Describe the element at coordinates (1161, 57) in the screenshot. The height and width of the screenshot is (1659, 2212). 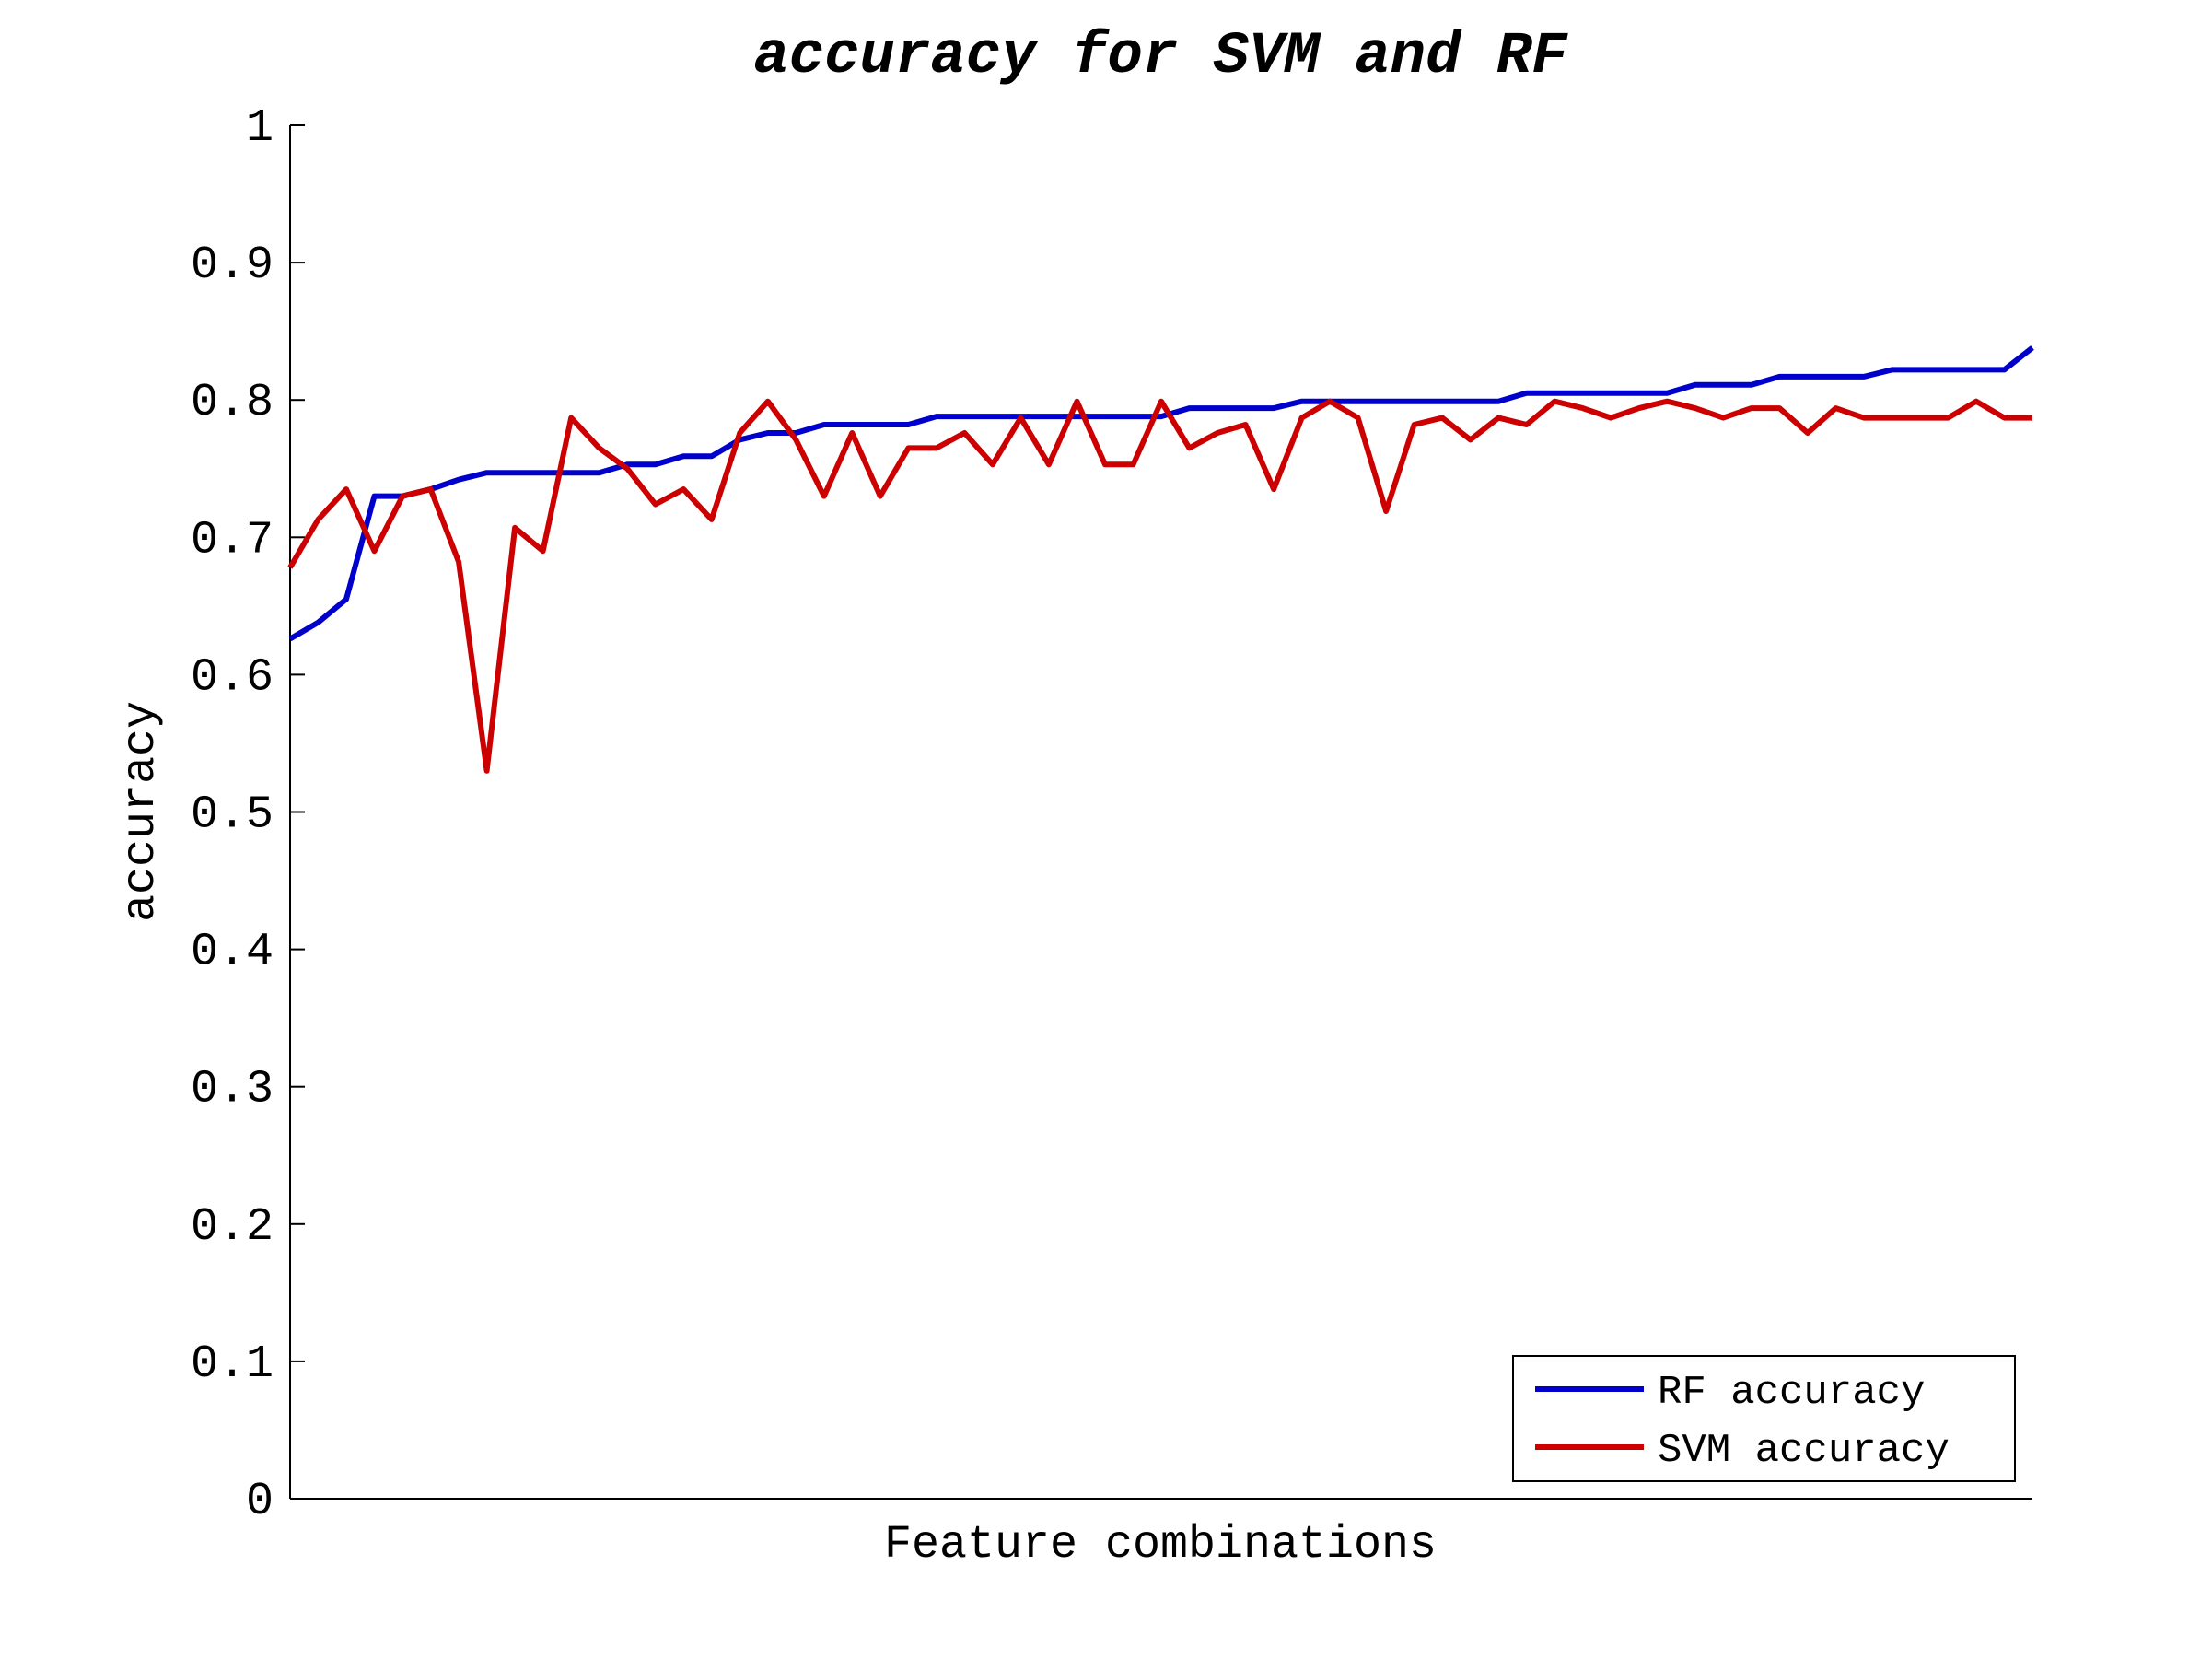
I see `chart-title: accuracy for SVM and RF` at that location.